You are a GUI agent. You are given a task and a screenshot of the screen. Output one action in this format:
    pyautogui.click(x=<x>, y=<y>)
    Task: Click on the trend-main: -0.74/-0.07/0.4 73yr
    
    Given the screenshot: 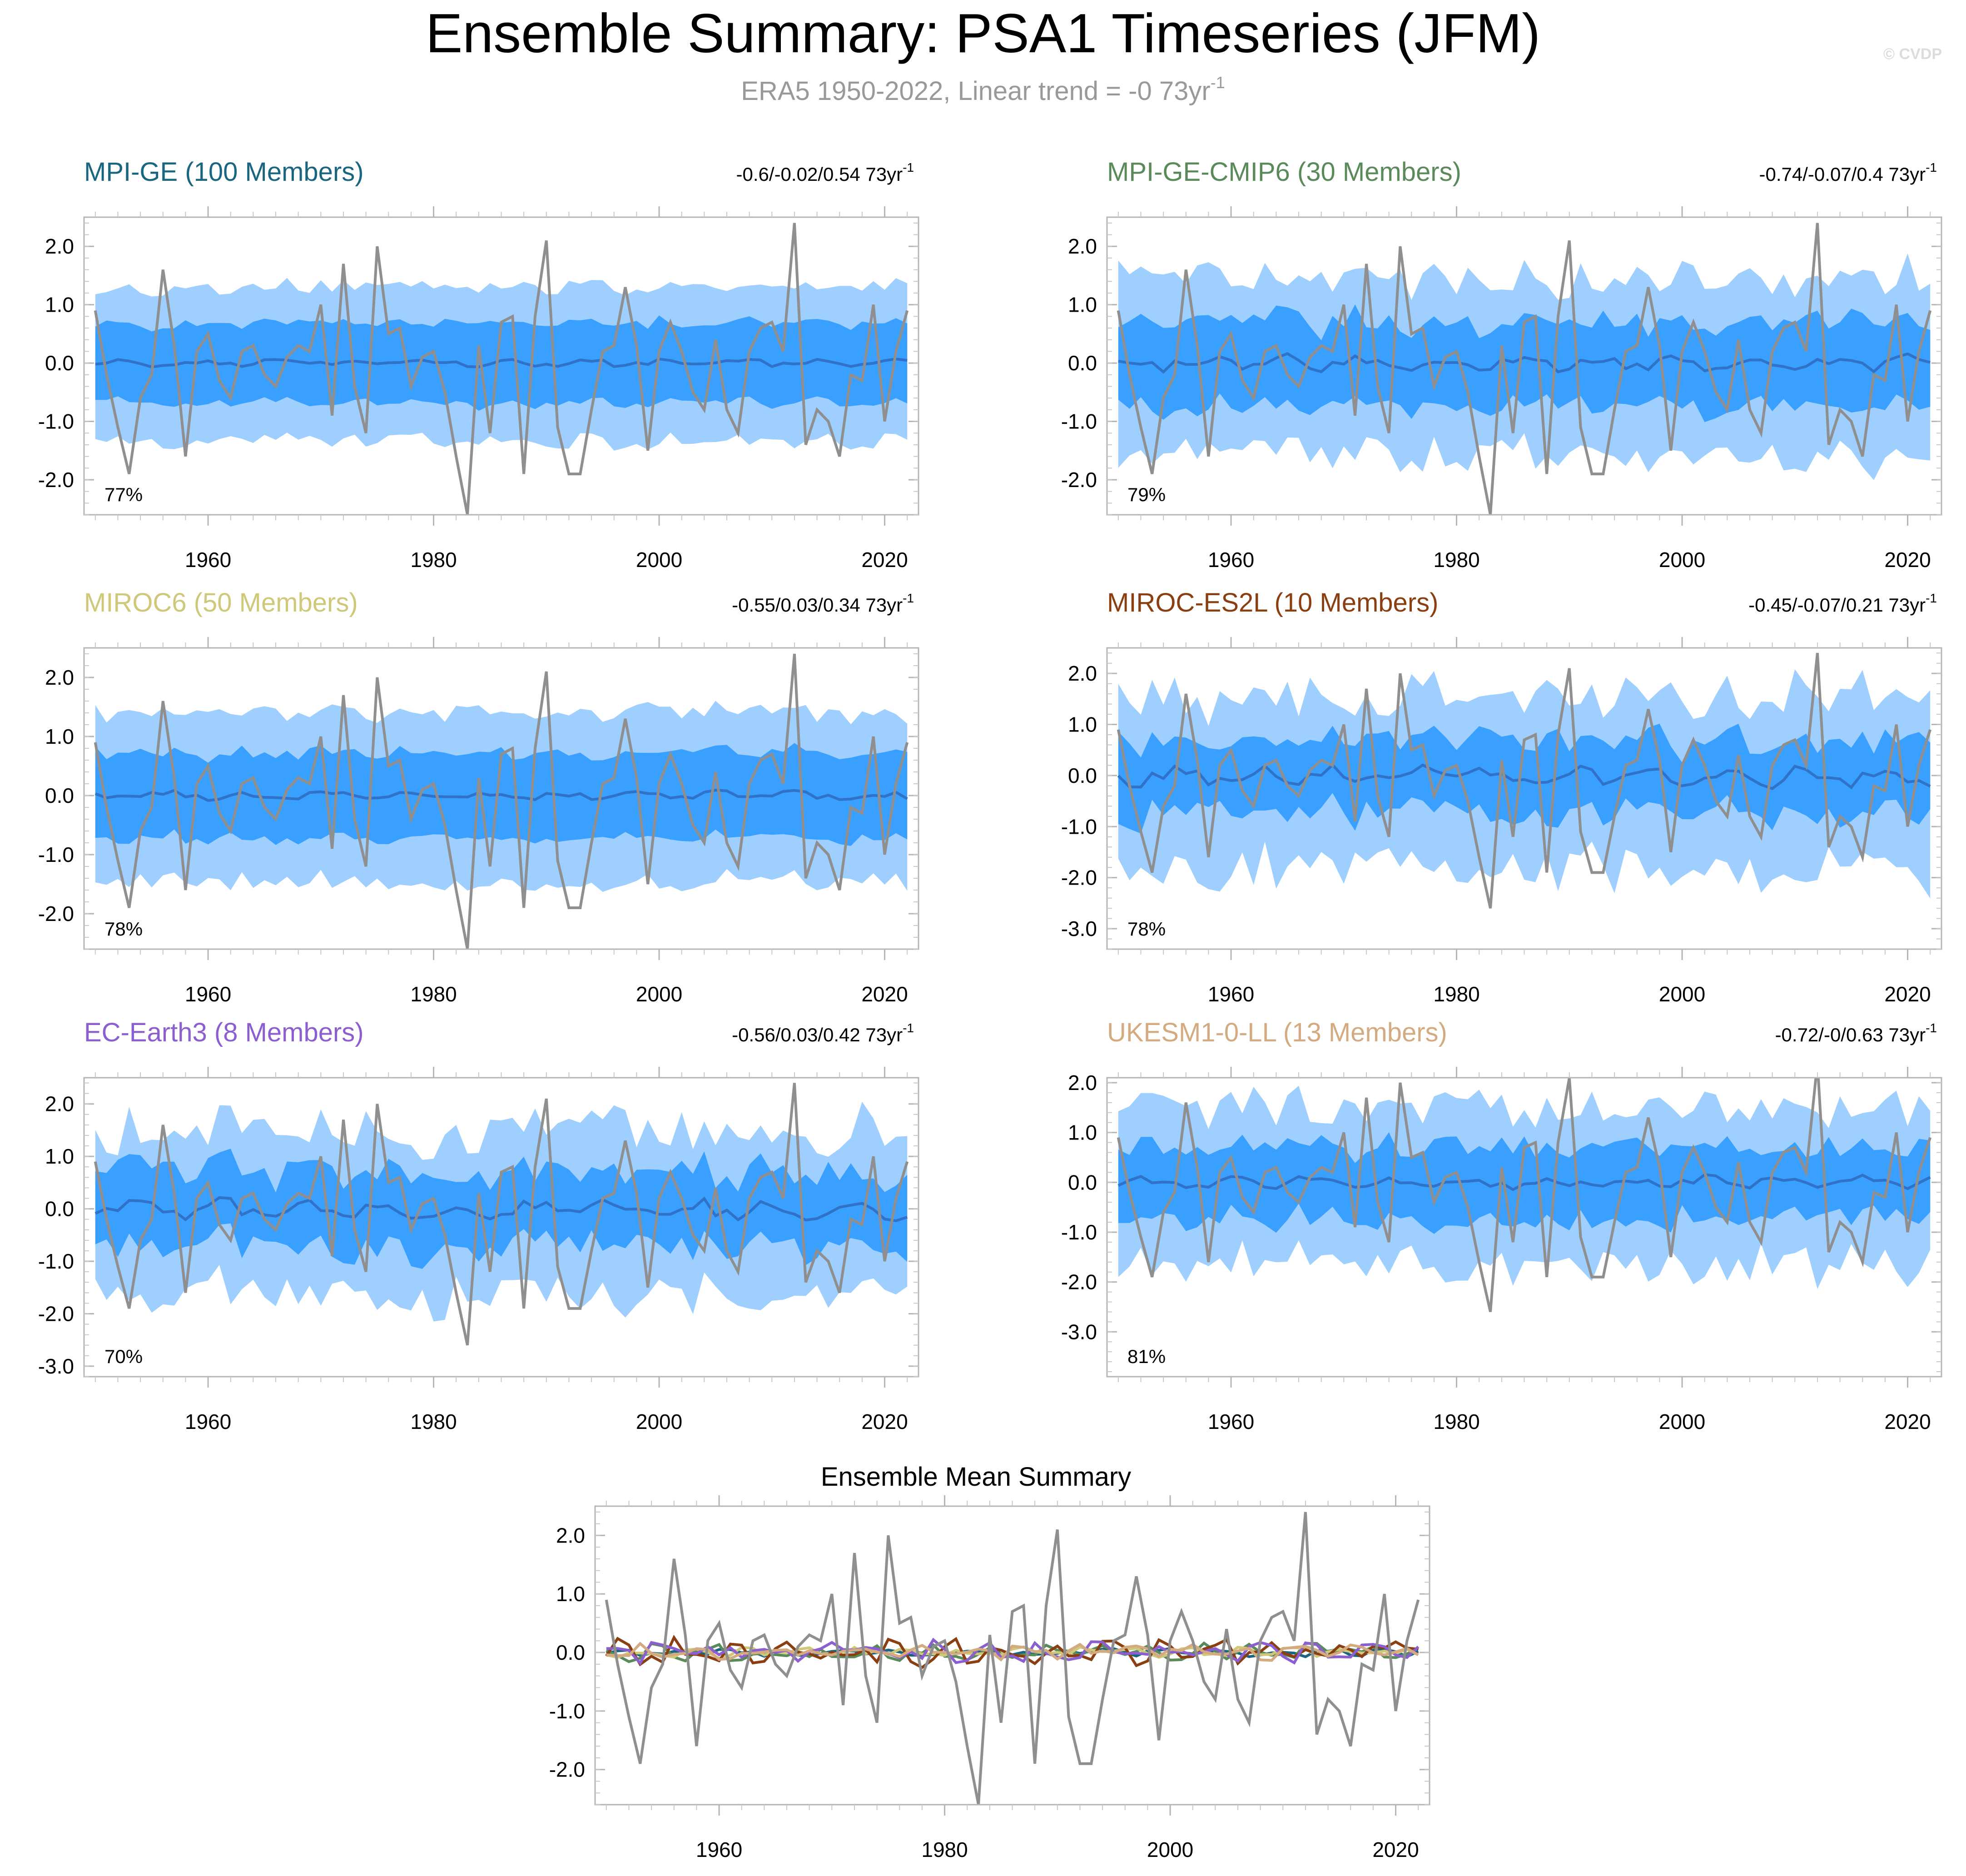 What is the action you would take?
    pyautogui.click(x=1842, y=175)
    